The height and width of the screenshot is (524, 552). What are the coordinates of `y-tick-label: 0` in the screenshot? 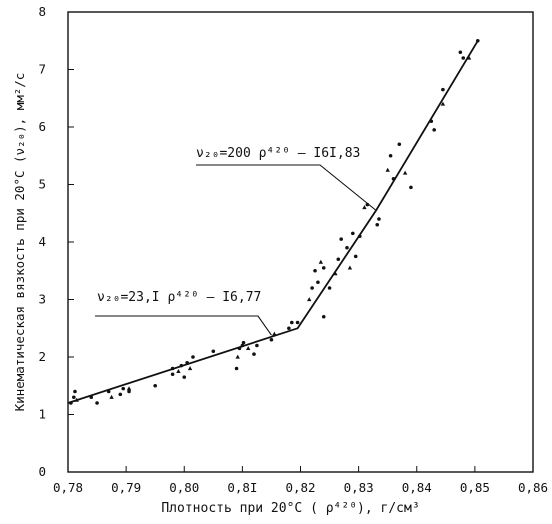 It's located at (42, 471).